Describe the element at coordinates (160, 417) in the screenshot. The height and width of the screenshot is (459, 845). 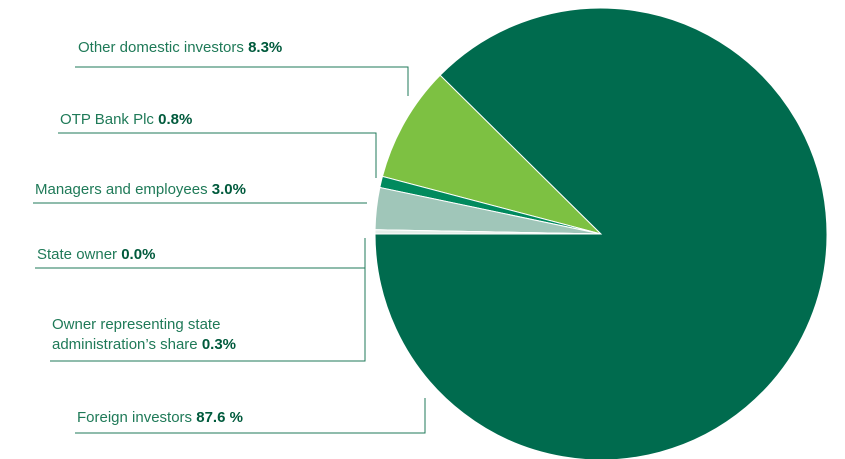
I see `label: Foreign investors 87.6 %` at that location.